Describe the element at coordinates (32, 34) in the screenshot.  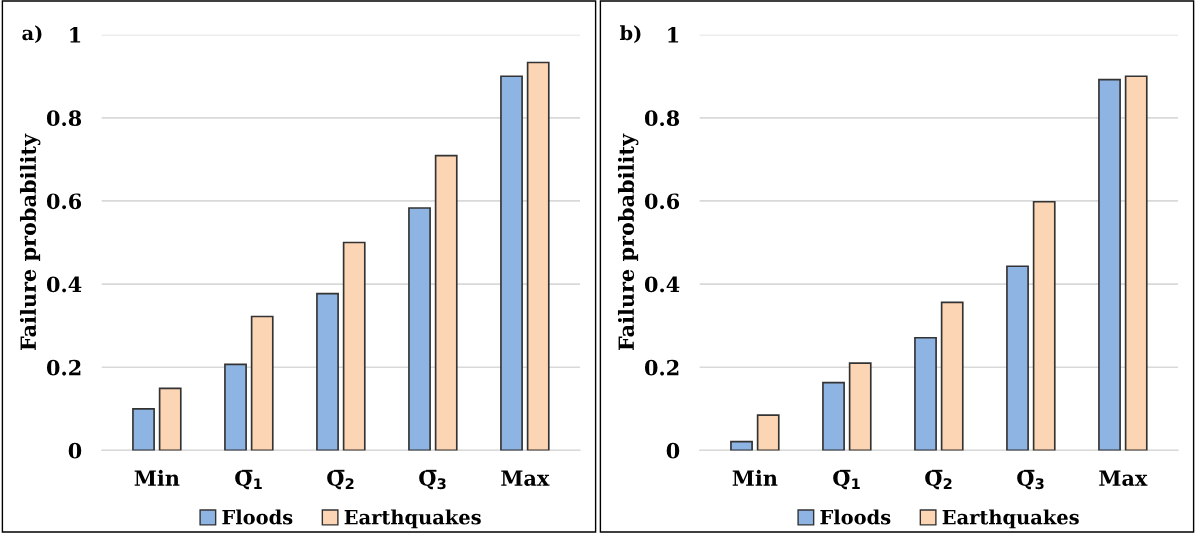
I see `chart-title: a)` at that location.